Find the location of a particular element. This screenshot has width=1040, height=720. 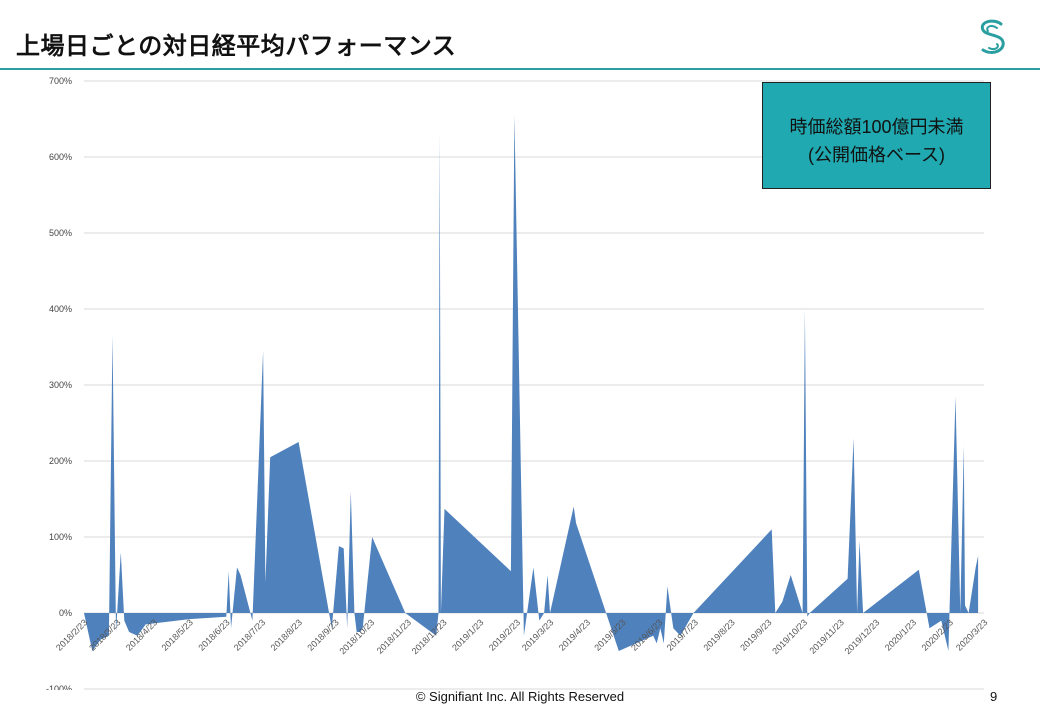

x-tick-label: 2019/4/23 is located at coordinates (574, 634).